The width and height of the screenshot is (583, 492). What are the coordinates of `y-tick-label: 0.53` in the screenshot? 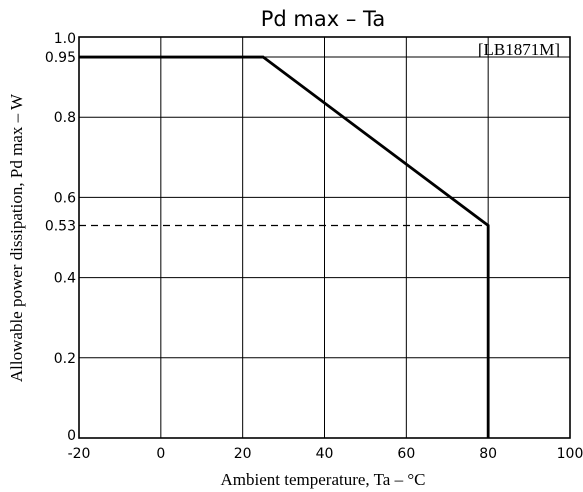 It's located at (60, 226).